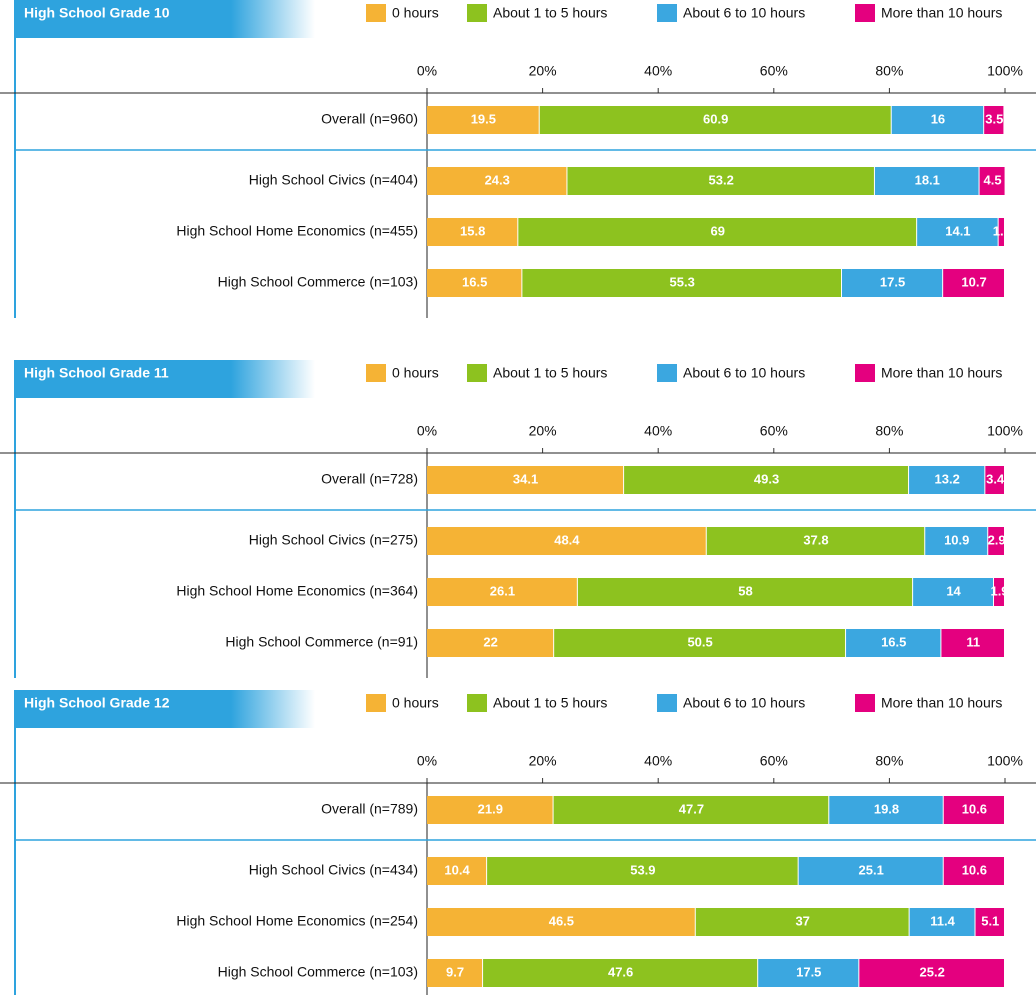  What do you see at coordinates (543, 761) in the screenshot?
I see `x-tick-label: 20%` at bounding box center [543, 761].